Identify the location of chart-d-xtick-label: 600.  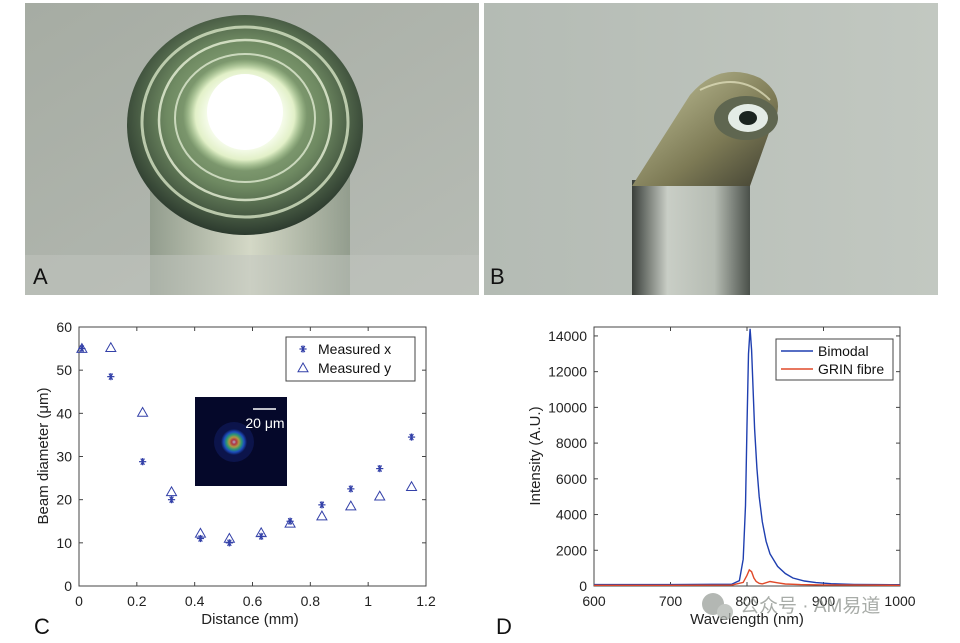
(594, 601).